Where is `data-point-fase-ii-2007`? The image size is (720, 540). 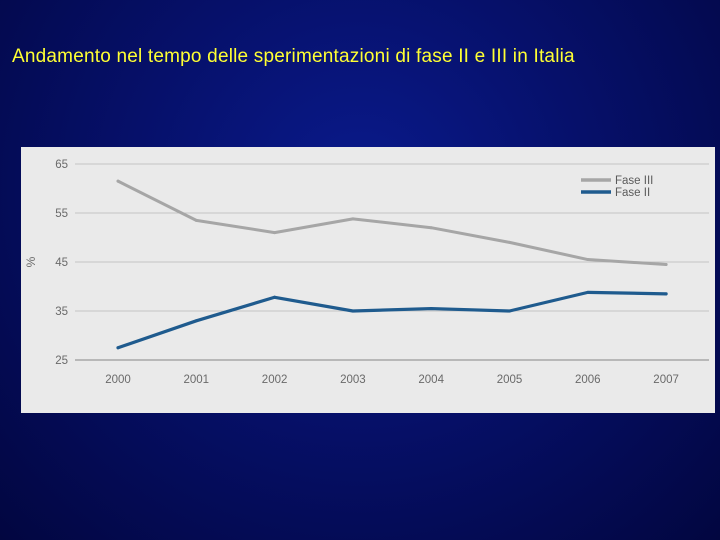 data-point-fase-ii-2007 is located at coordinates (666, 294).